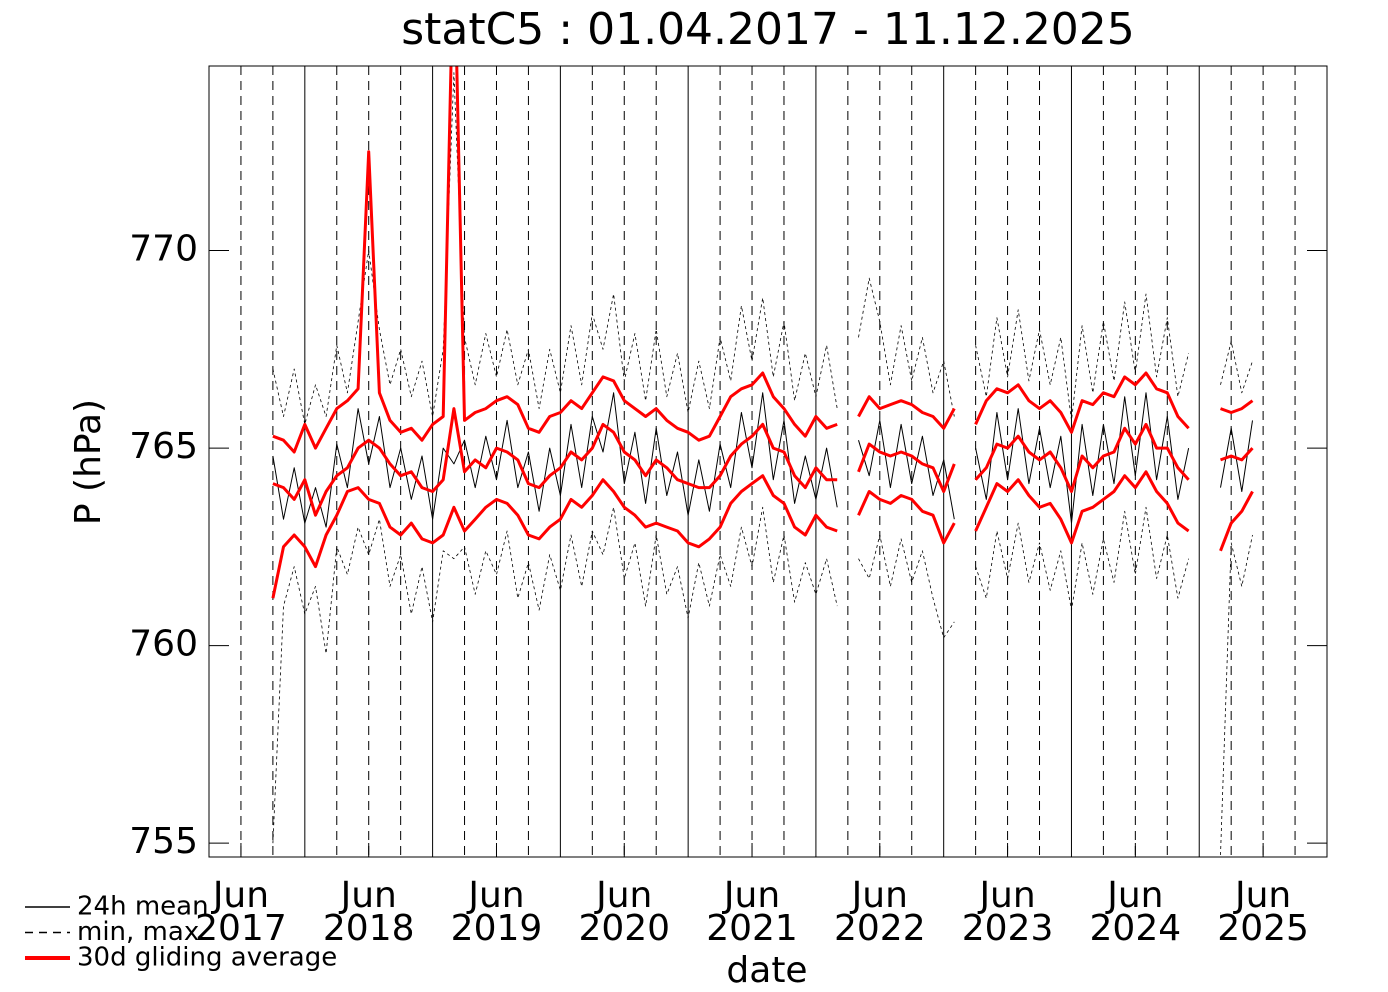 This screenshot has width=1388, height=992. I want to click on chart-title: statC5 : 01.04.2017 - 11.12.2025, so click(768, 29).